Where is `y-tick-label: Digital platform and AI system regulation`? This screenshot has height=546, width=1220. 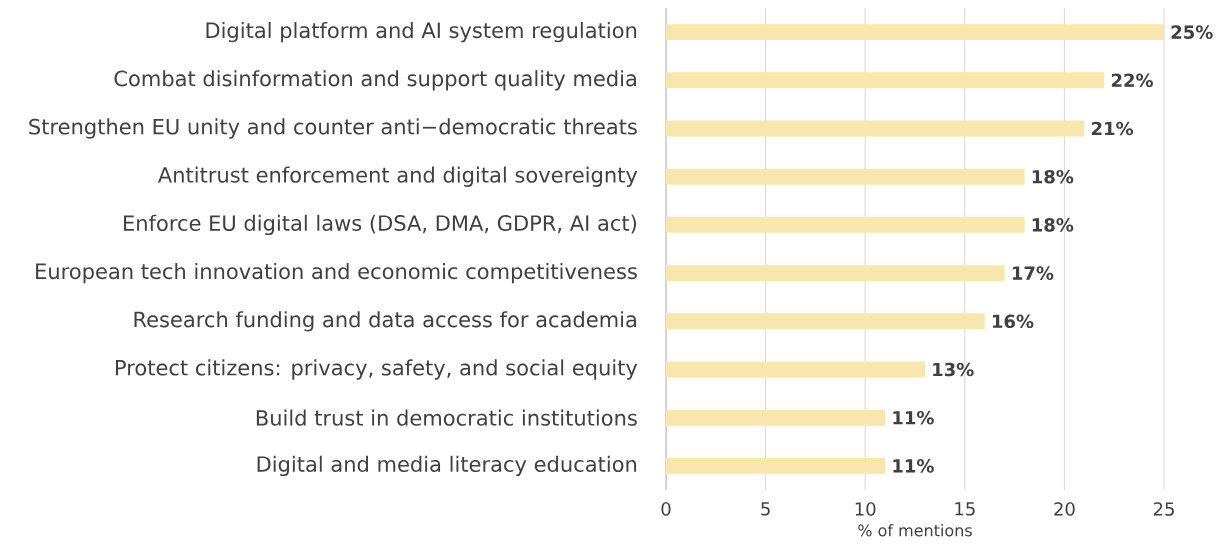
y-tick-label: Digital platform and AI system regulation is located at coordinates (421, 32).